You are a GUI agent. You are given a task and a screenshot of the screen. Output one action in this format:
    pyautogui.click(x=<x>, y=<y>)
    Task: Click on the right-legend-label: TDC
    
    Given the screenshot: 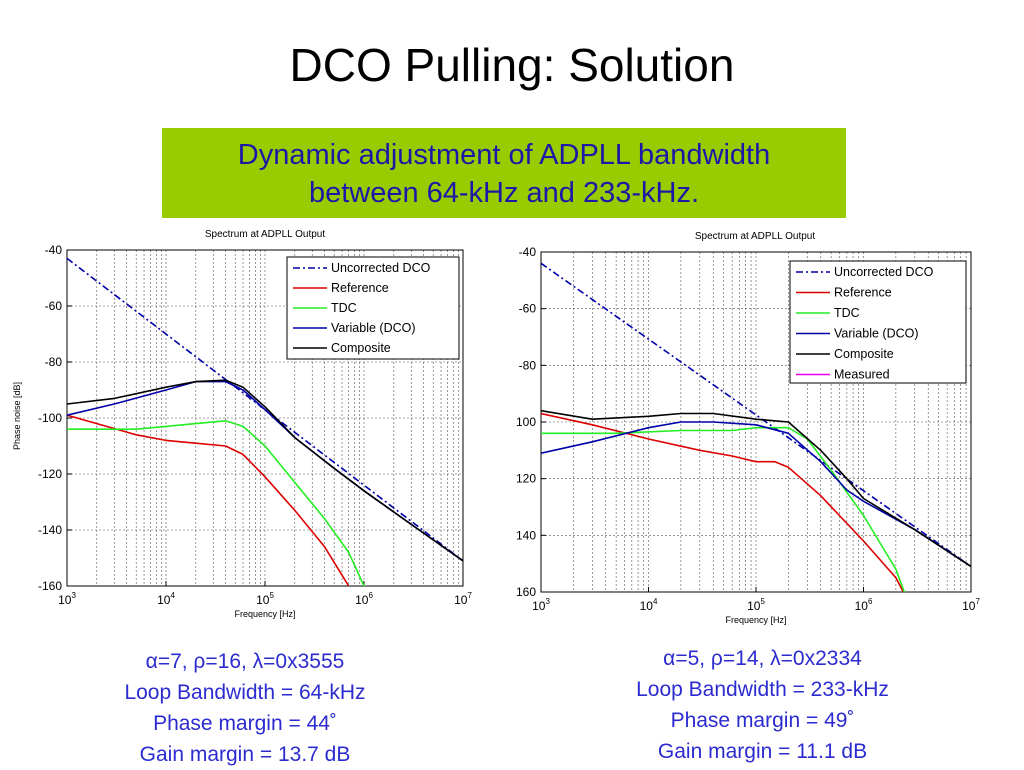 What is the action you would take?
    pyautogui.click(x=847, y=313)
    